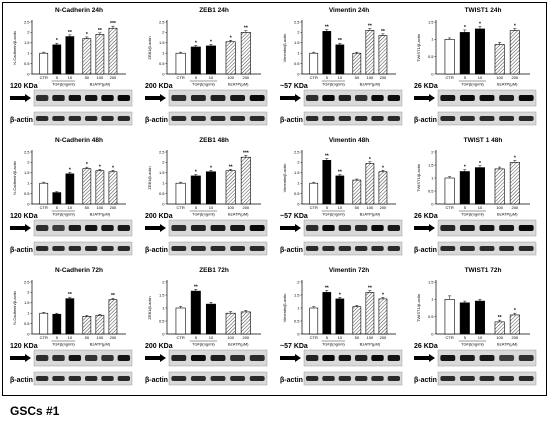 The height and width of the screenshot is (425, 550). Describe the element at coordinates (83, 98) in the screenshot. I see `blot-target` at that location.